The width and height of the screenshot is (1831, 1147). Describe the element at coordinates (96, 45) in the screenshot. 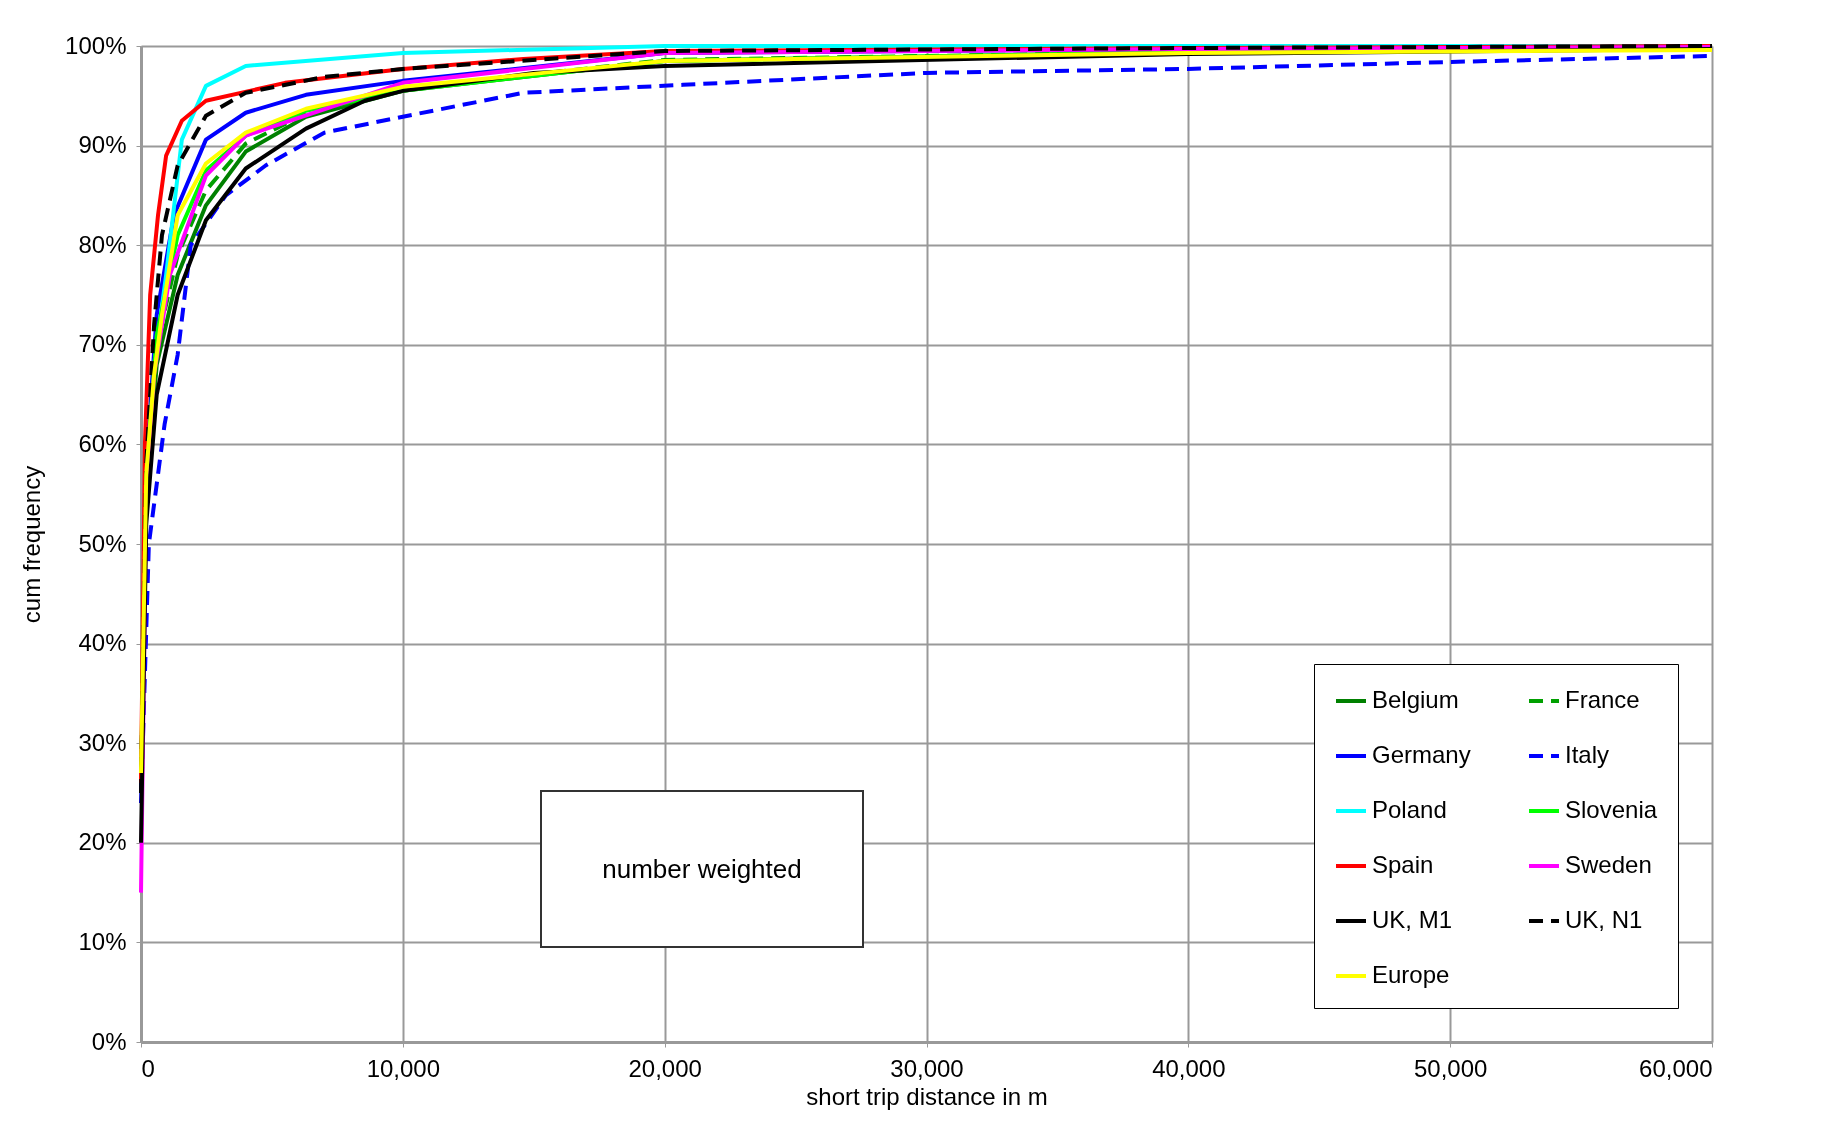

I see `y-tick-label: 100%` at that location.